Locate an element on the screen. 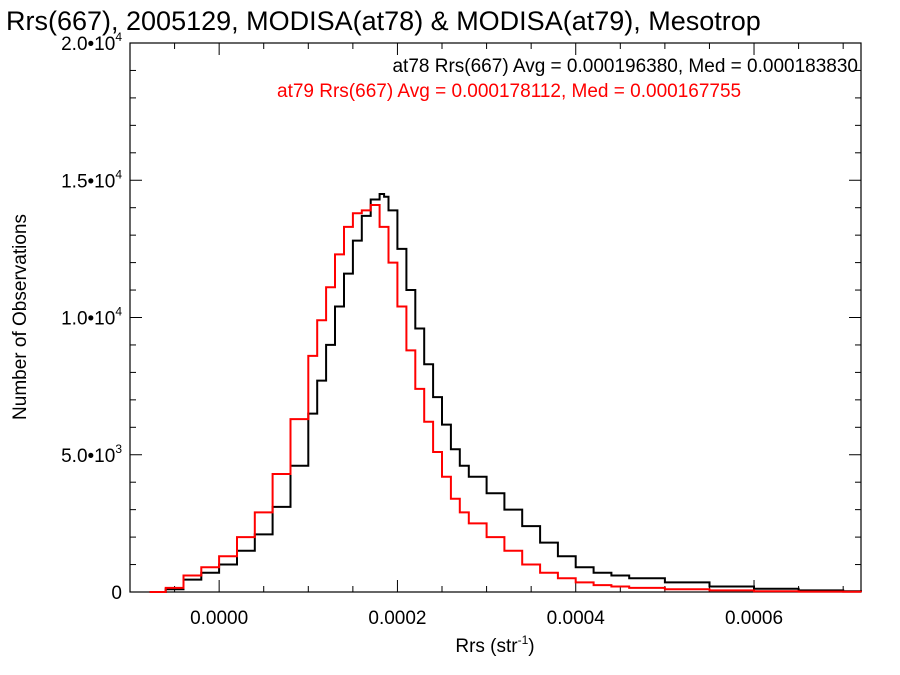 This screenshot has width=900, height=675. y-tick-label: 0 is located at coordinates (116, 593).